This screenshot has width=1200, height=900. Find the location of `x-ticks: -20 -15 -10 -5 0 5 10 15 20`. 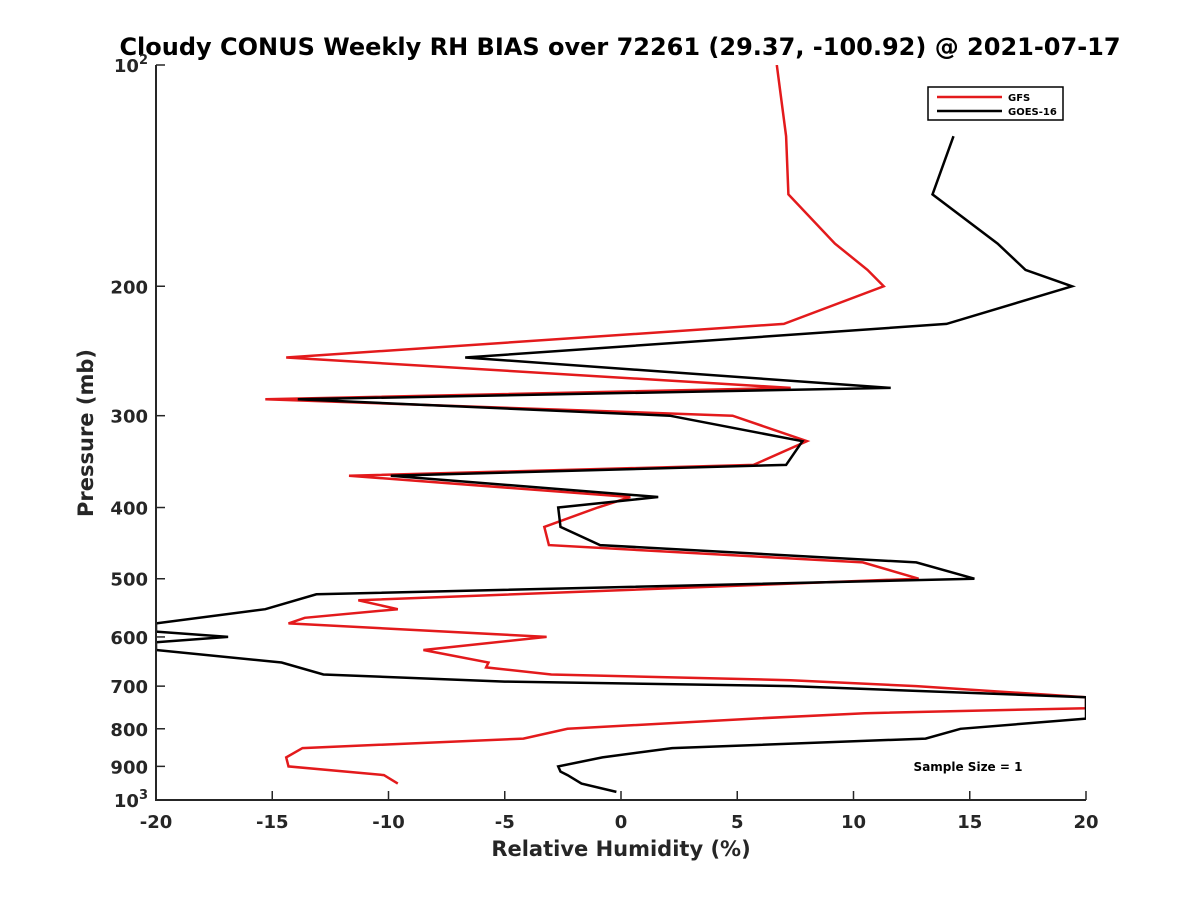

x-ticks: -20 -15 -10 -5 0 5 10 15 20 is located at coordinates (619, 812).